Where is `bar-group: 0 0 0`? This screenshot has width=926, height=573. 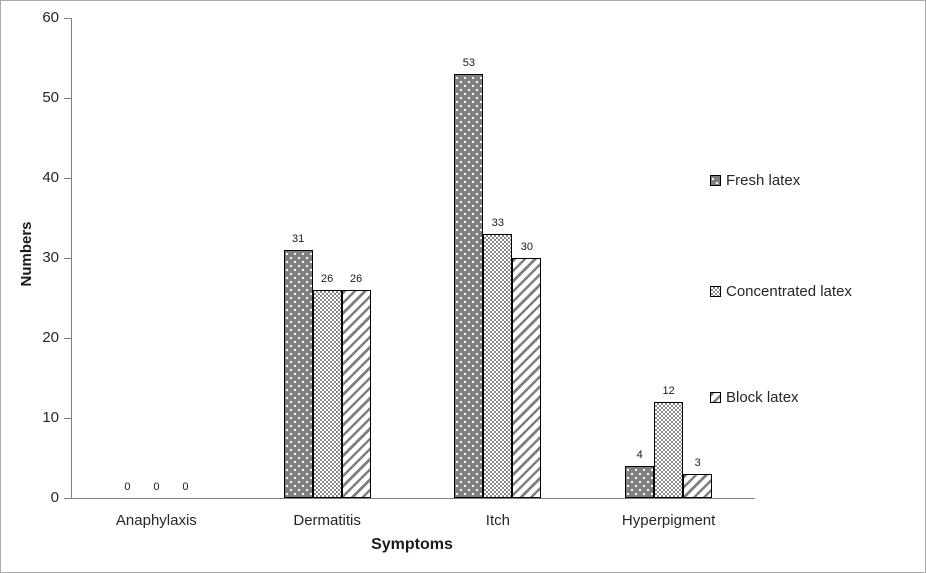
bar-group: 0 0 0 is located at coordinates (156, 258).